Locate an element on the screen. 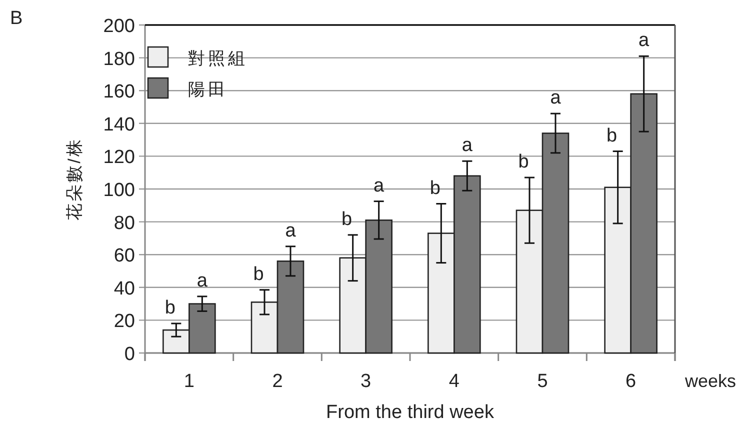  y-axis-title: 花朵數/株 is located at coordinates (74, 179).